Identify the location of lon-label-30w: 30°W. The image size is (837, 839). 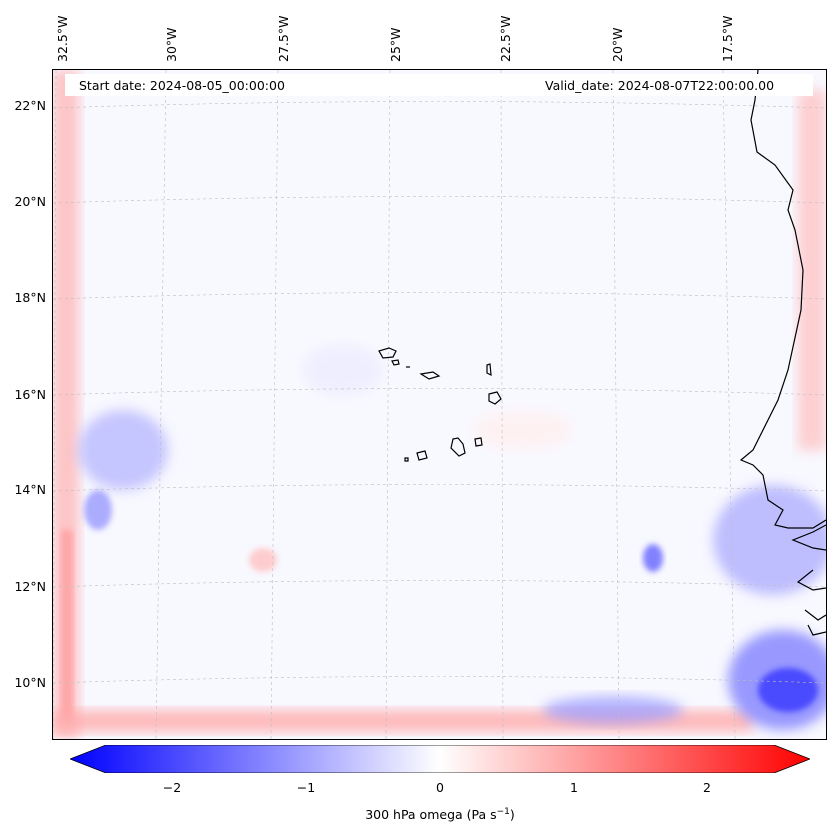
(171, 44).